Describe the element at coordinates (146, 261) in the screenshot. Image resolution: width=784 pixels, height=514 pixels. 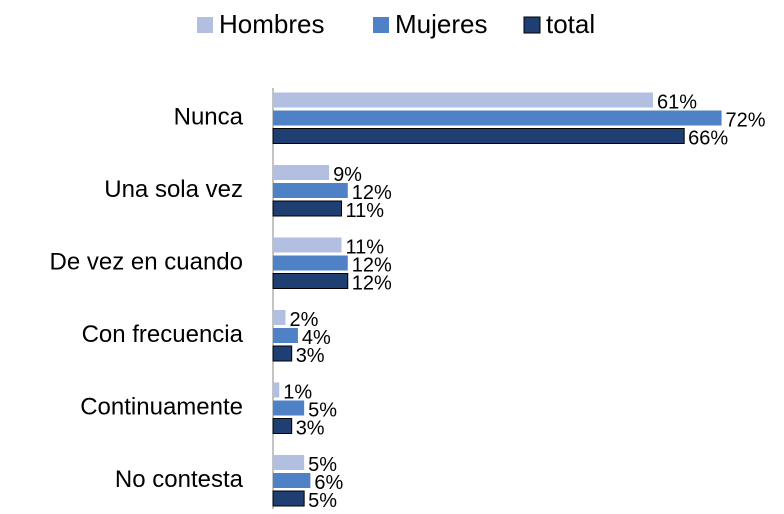
I see `category-label: De vez en cuando` at that location.